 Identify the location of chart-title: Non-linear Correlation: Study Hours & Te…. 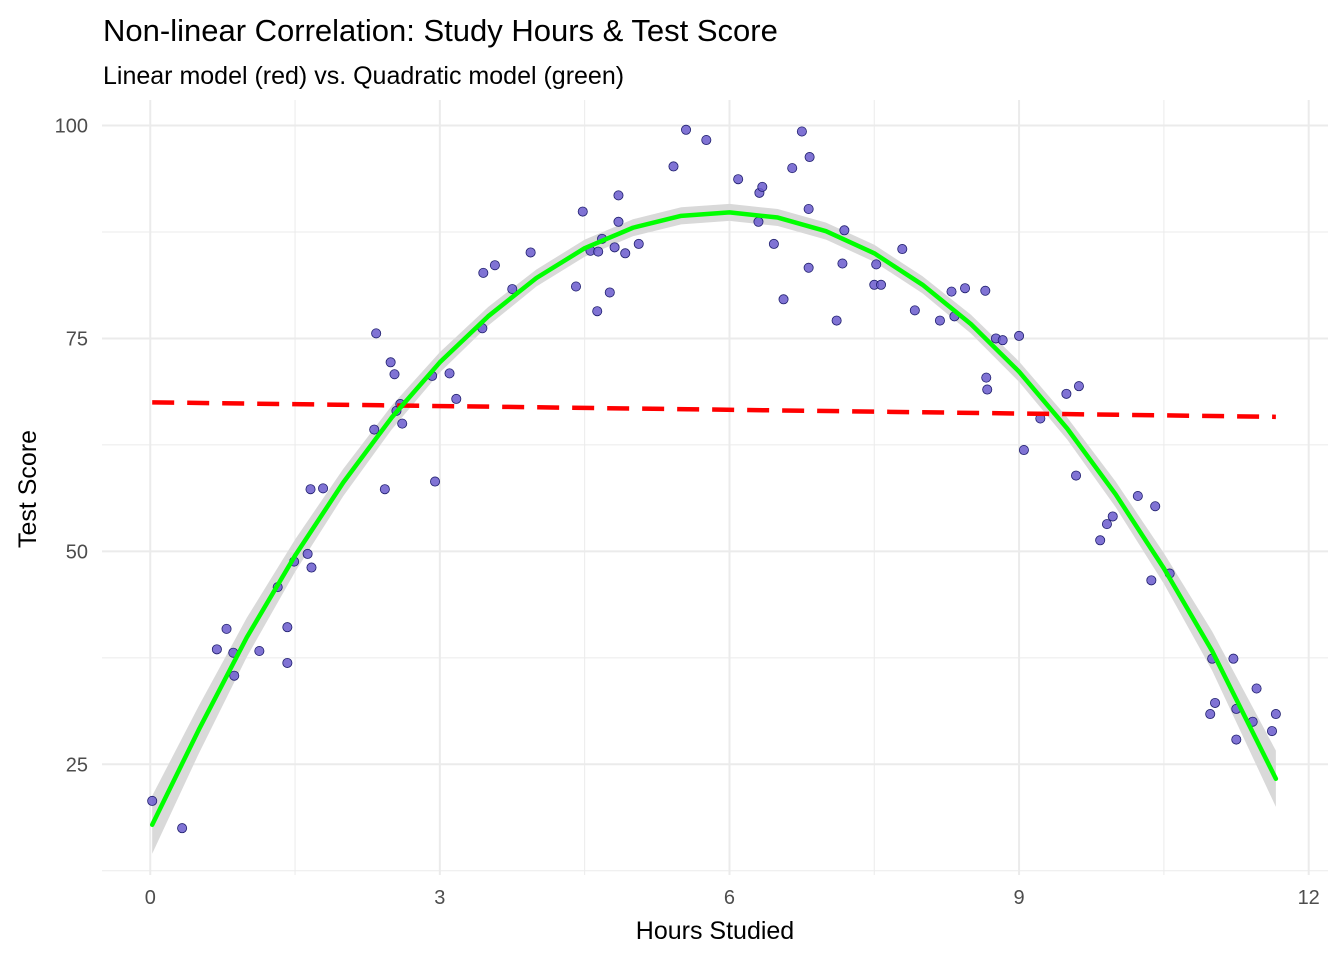
(440, 30).